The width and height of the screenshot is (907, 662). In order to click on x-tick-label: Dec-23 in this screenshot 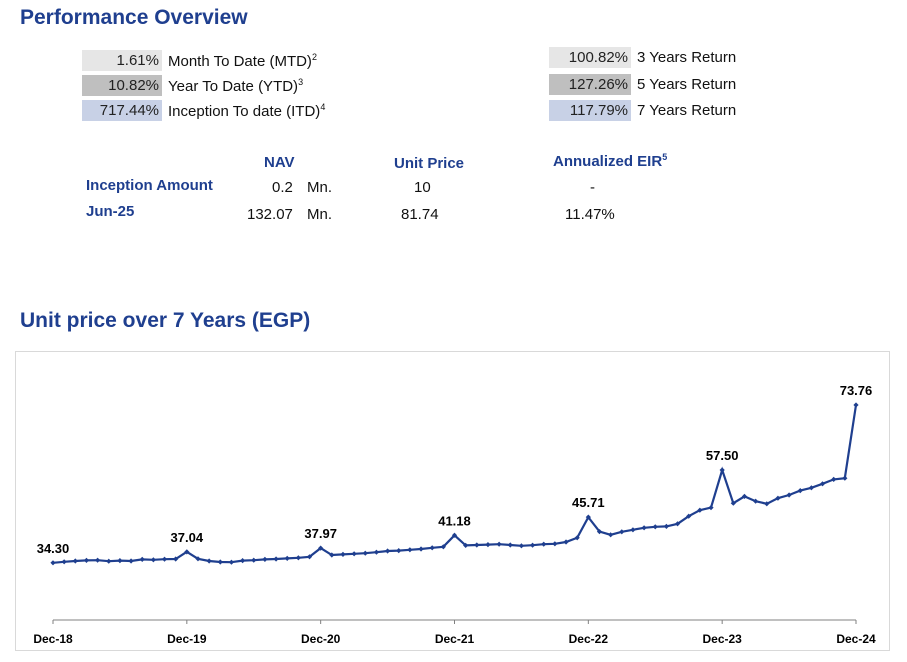, I will do `click(722, 639)`.